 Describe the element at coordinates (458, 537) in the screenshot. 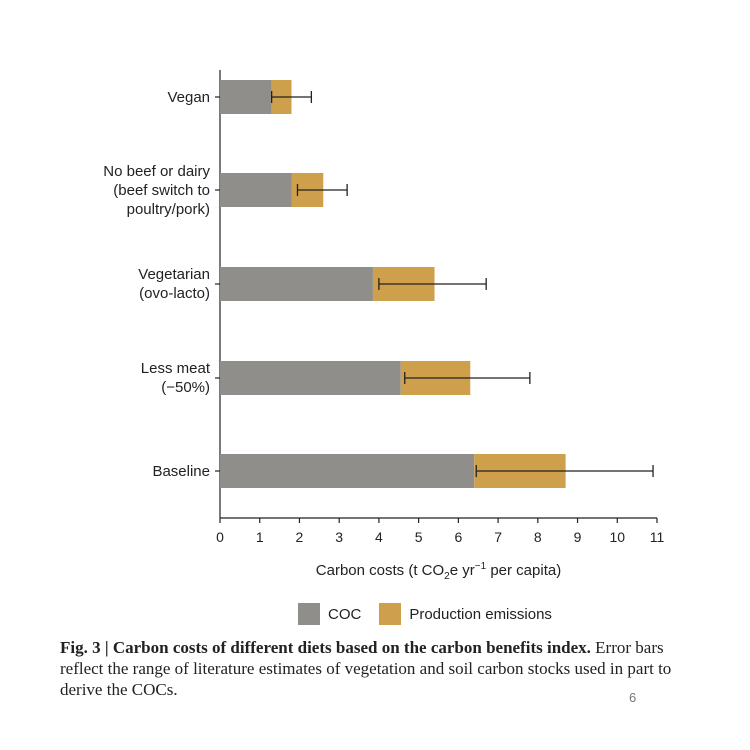

I see `x-tick-label-6: 6` at that location.